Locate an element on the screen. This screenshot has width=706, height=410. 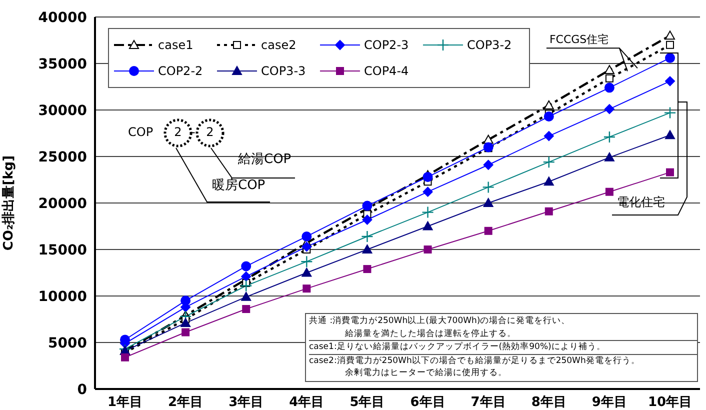
y-tick-label: 20000 is located at coordinates (63, 204).